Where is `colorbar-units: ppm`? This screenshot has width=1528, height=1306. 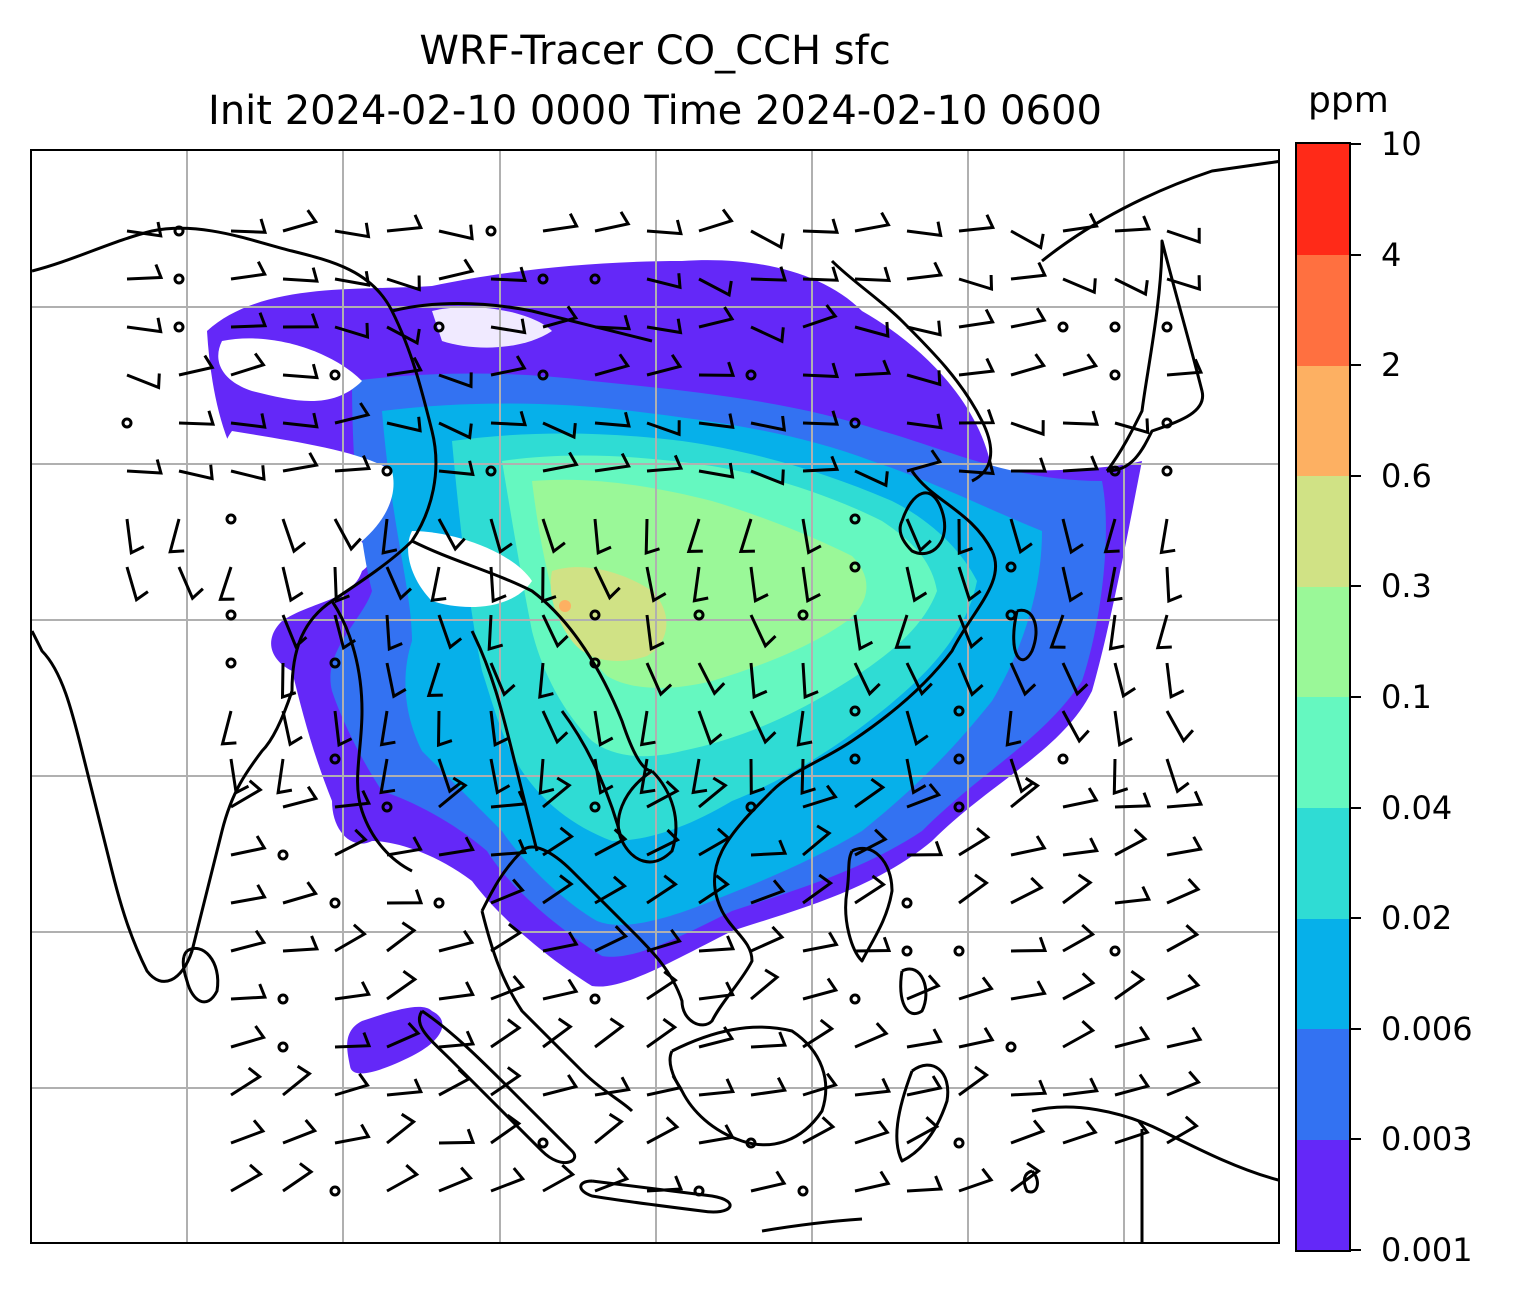 colorbar-units: ppm is located at coordinates (1348, 100).